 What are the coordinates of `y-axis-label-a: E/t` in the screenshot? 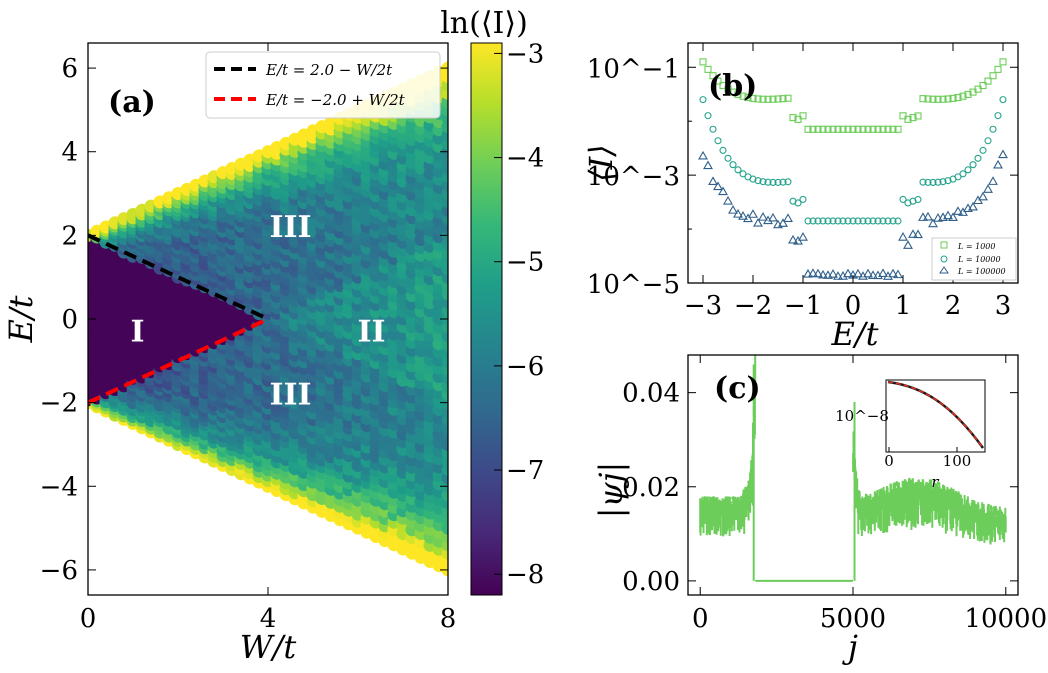 It's located at (21, 319).